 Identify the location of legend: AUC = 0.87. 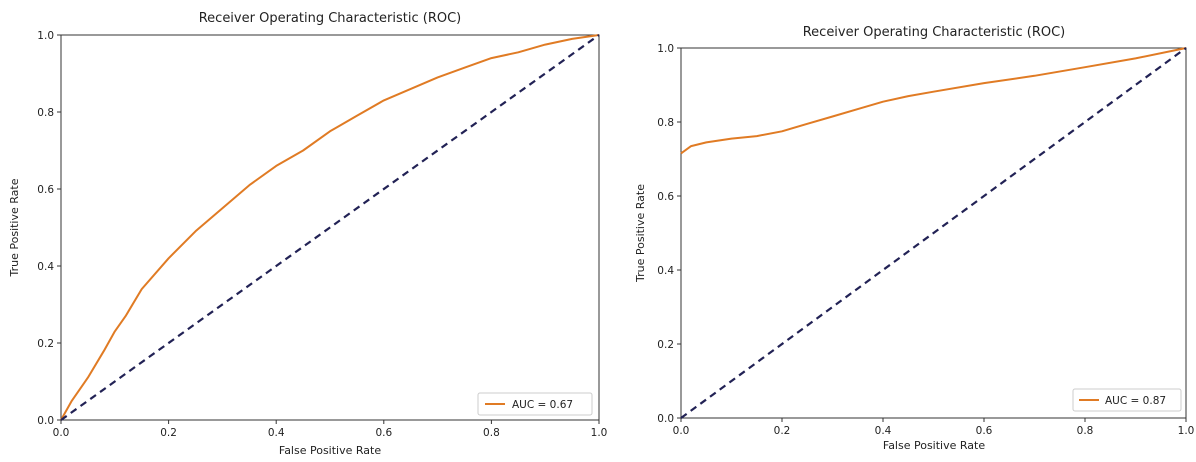
(1127, 400).